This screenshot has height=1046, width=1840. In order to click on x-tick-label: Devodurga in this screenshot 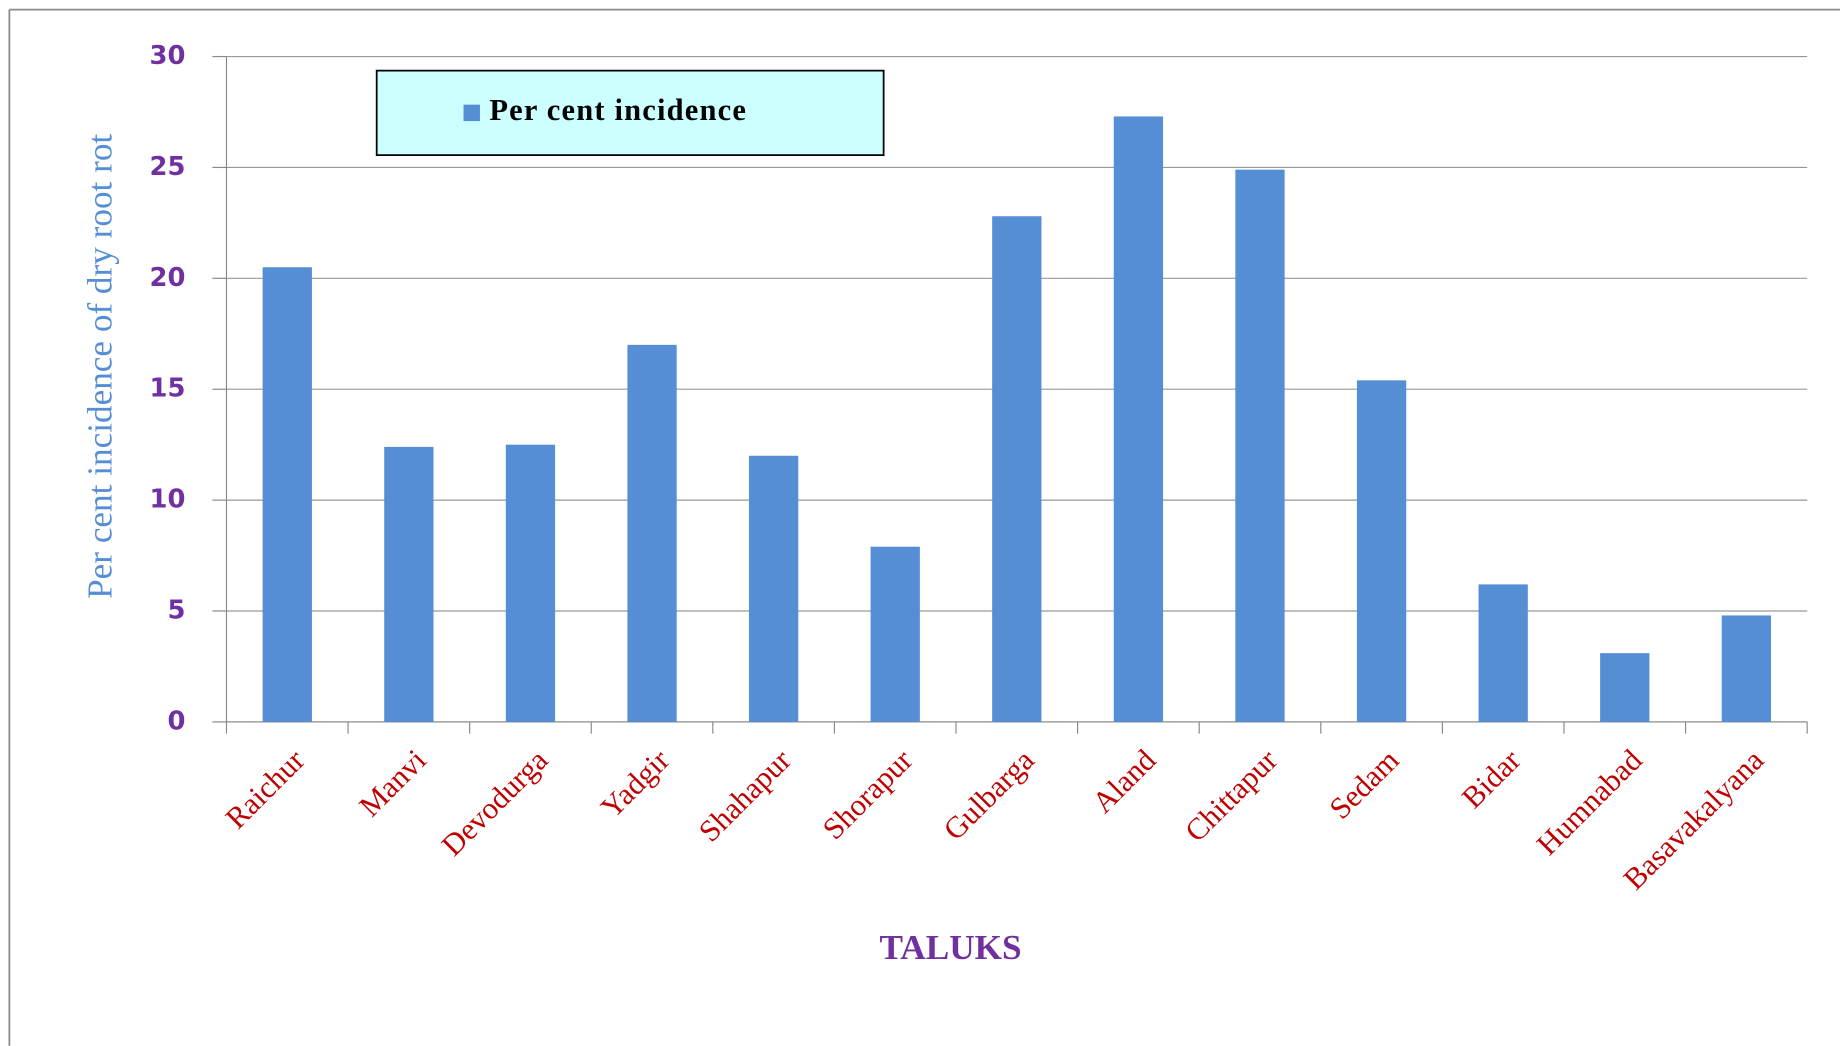, I will do `click(495, 803)`.